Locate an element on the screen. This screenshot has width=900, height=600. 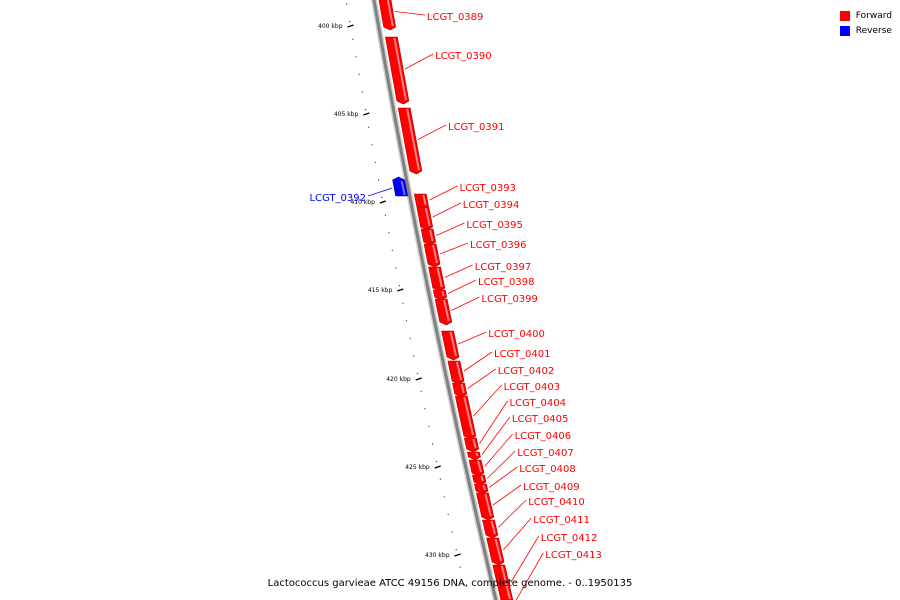
gene-label: LCGT_0403 is located at coordinates (532, 387).